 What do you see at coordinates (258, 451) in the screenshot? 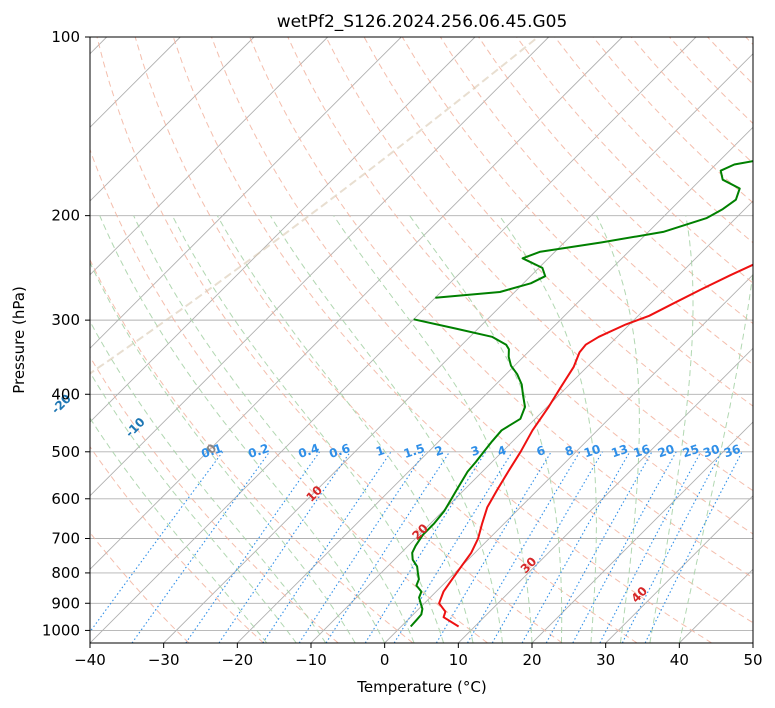
I see `mixing-ratio-label: 0.2` at bounding box center [258, 451].